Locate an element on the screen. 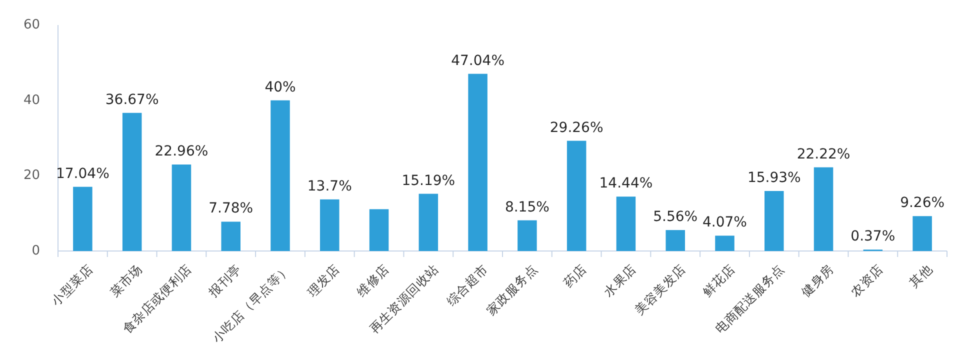 The image size is (959, 349). data-label: 9.26% is located at coordinates (922, 203).